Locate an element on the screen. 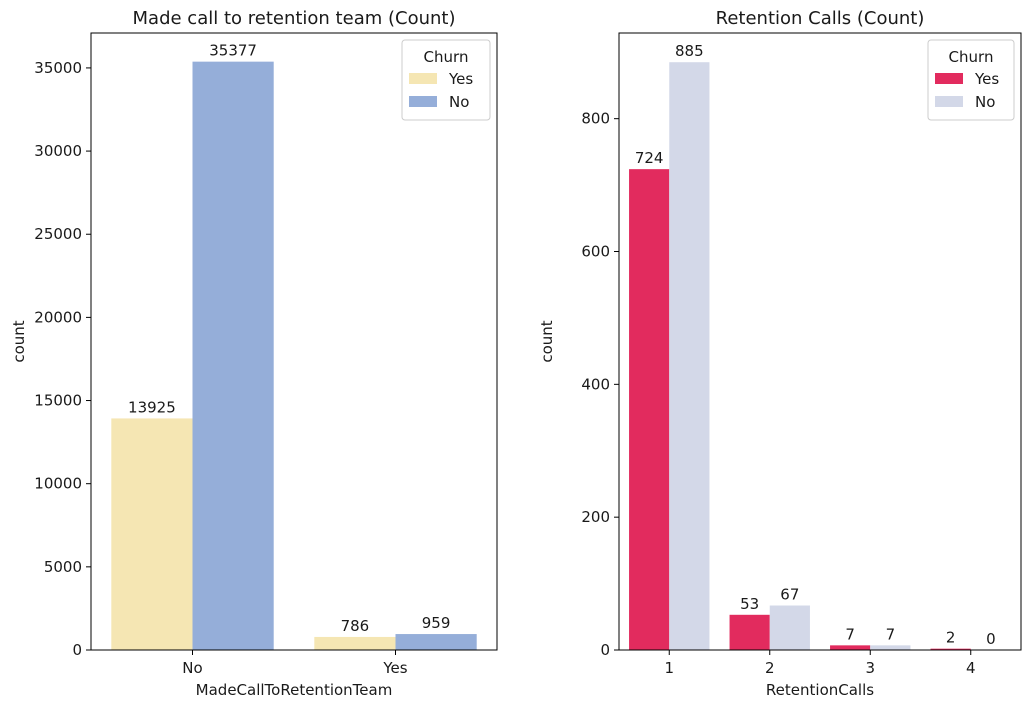  x-axis-label: MadeCallToRetentionTeam is located at coordinates (294, 690).